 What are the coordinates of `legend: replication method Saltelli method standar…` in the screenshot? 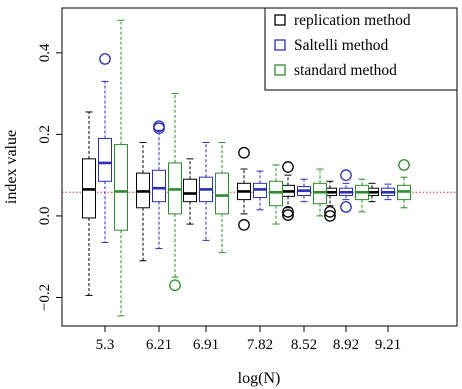 It's located at (361, 49).